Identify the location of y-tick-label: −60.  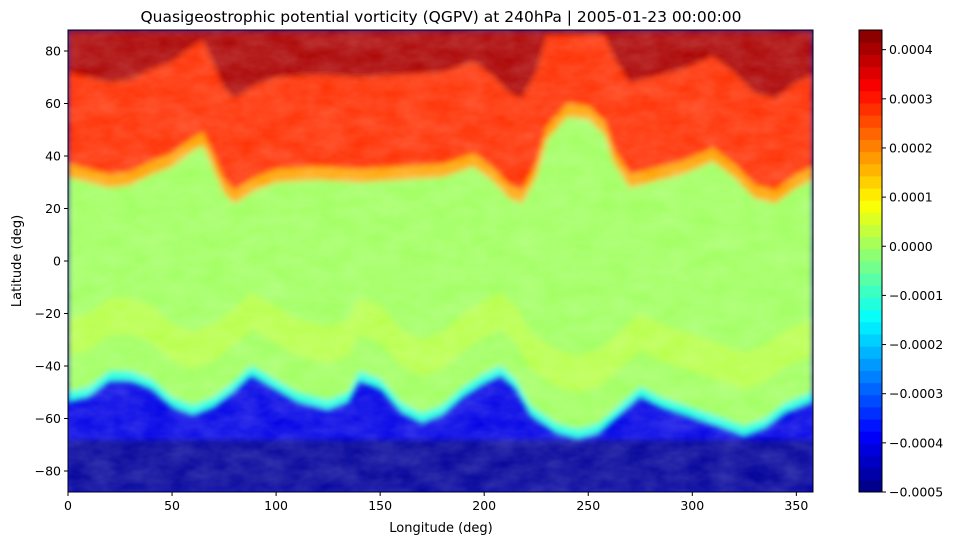
(48, 418).